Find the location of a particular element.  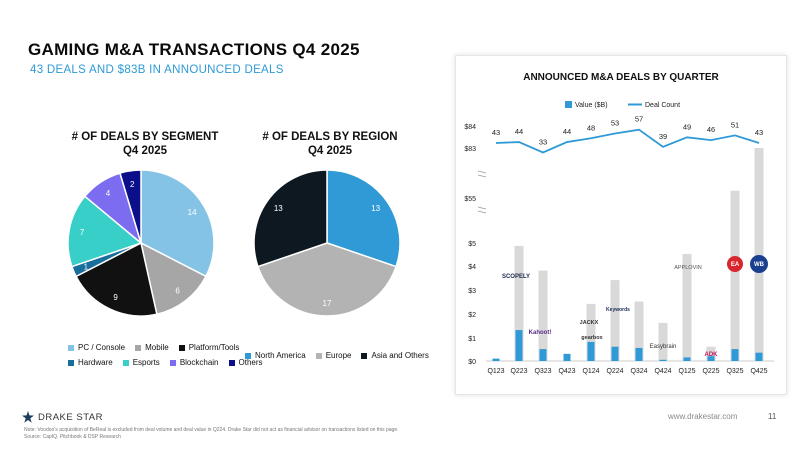

wb-logo-circle is located at coordinates (759, 264).